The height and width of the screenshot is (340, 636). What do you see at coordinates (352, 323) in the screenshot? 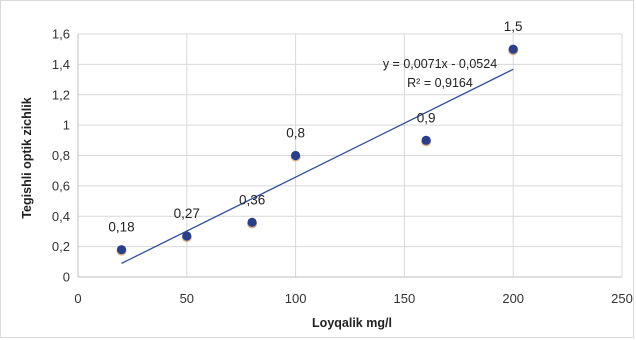
I see `x-axis-title: Loyqalik mg/l` at bounding box center [352, 323].